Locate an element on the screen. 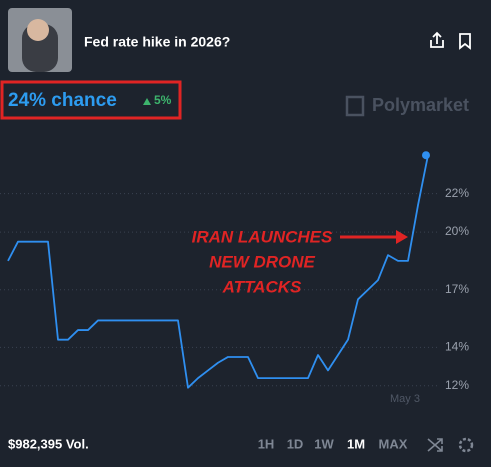 The width and height of the screenshot is (491, 467). range-button: 1H is located at coordinates (266, 443).